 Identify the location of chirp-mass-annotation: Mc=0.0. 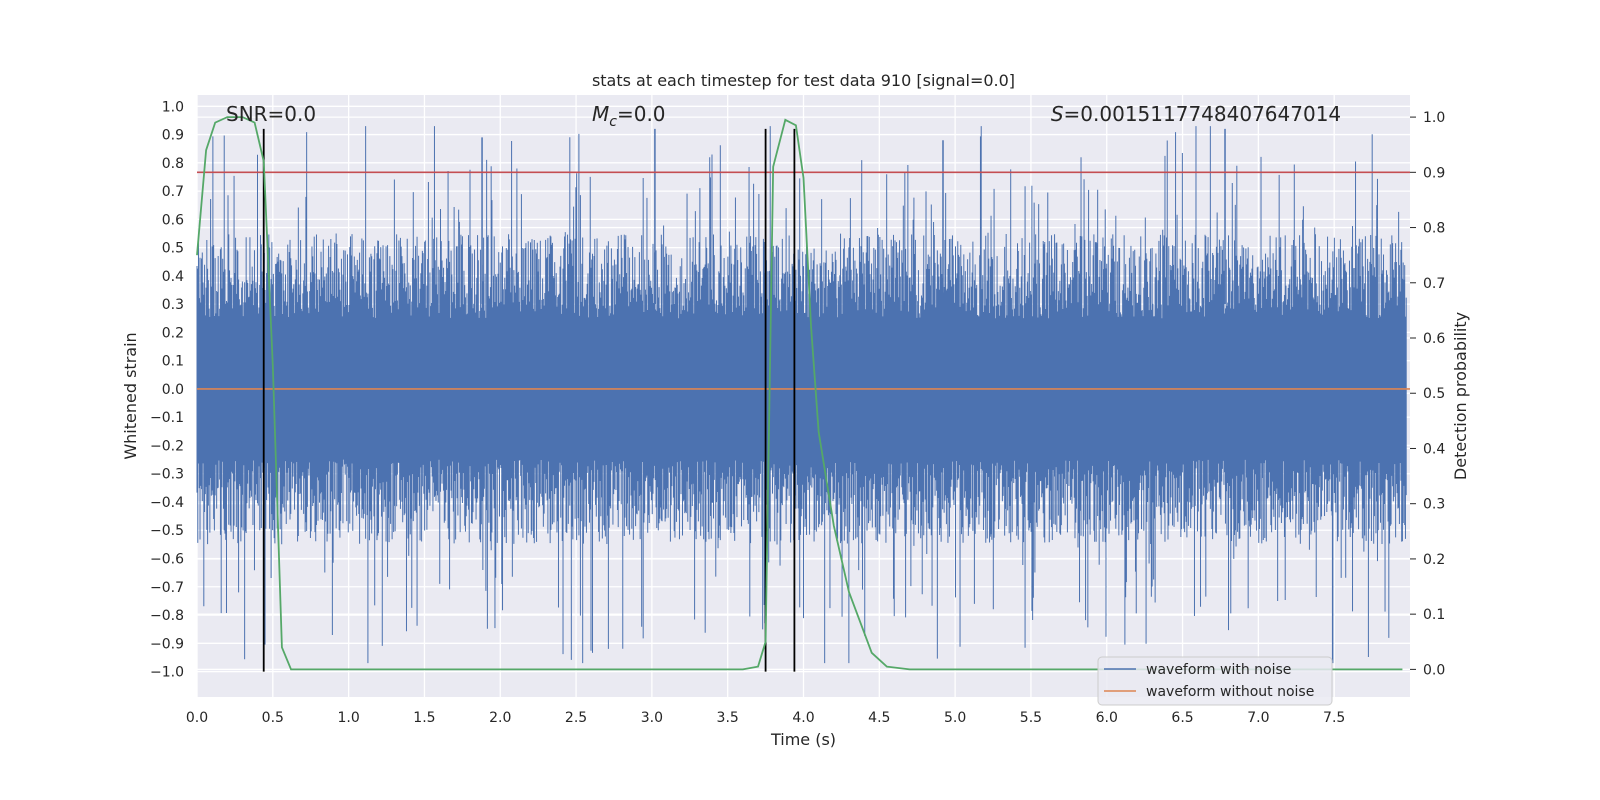
(629, 116).